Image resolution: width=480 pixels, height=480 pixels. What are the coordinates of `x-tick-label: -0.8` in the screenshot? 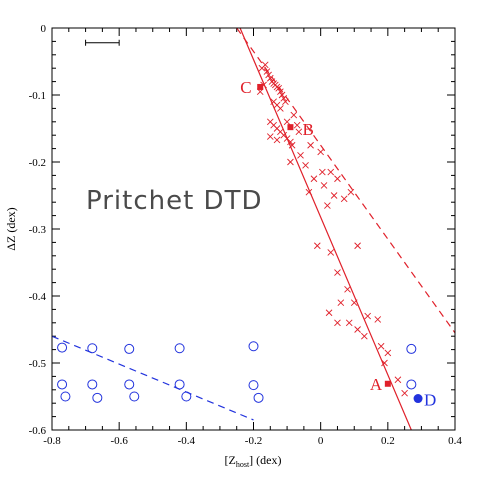 It's located at (52, 441).